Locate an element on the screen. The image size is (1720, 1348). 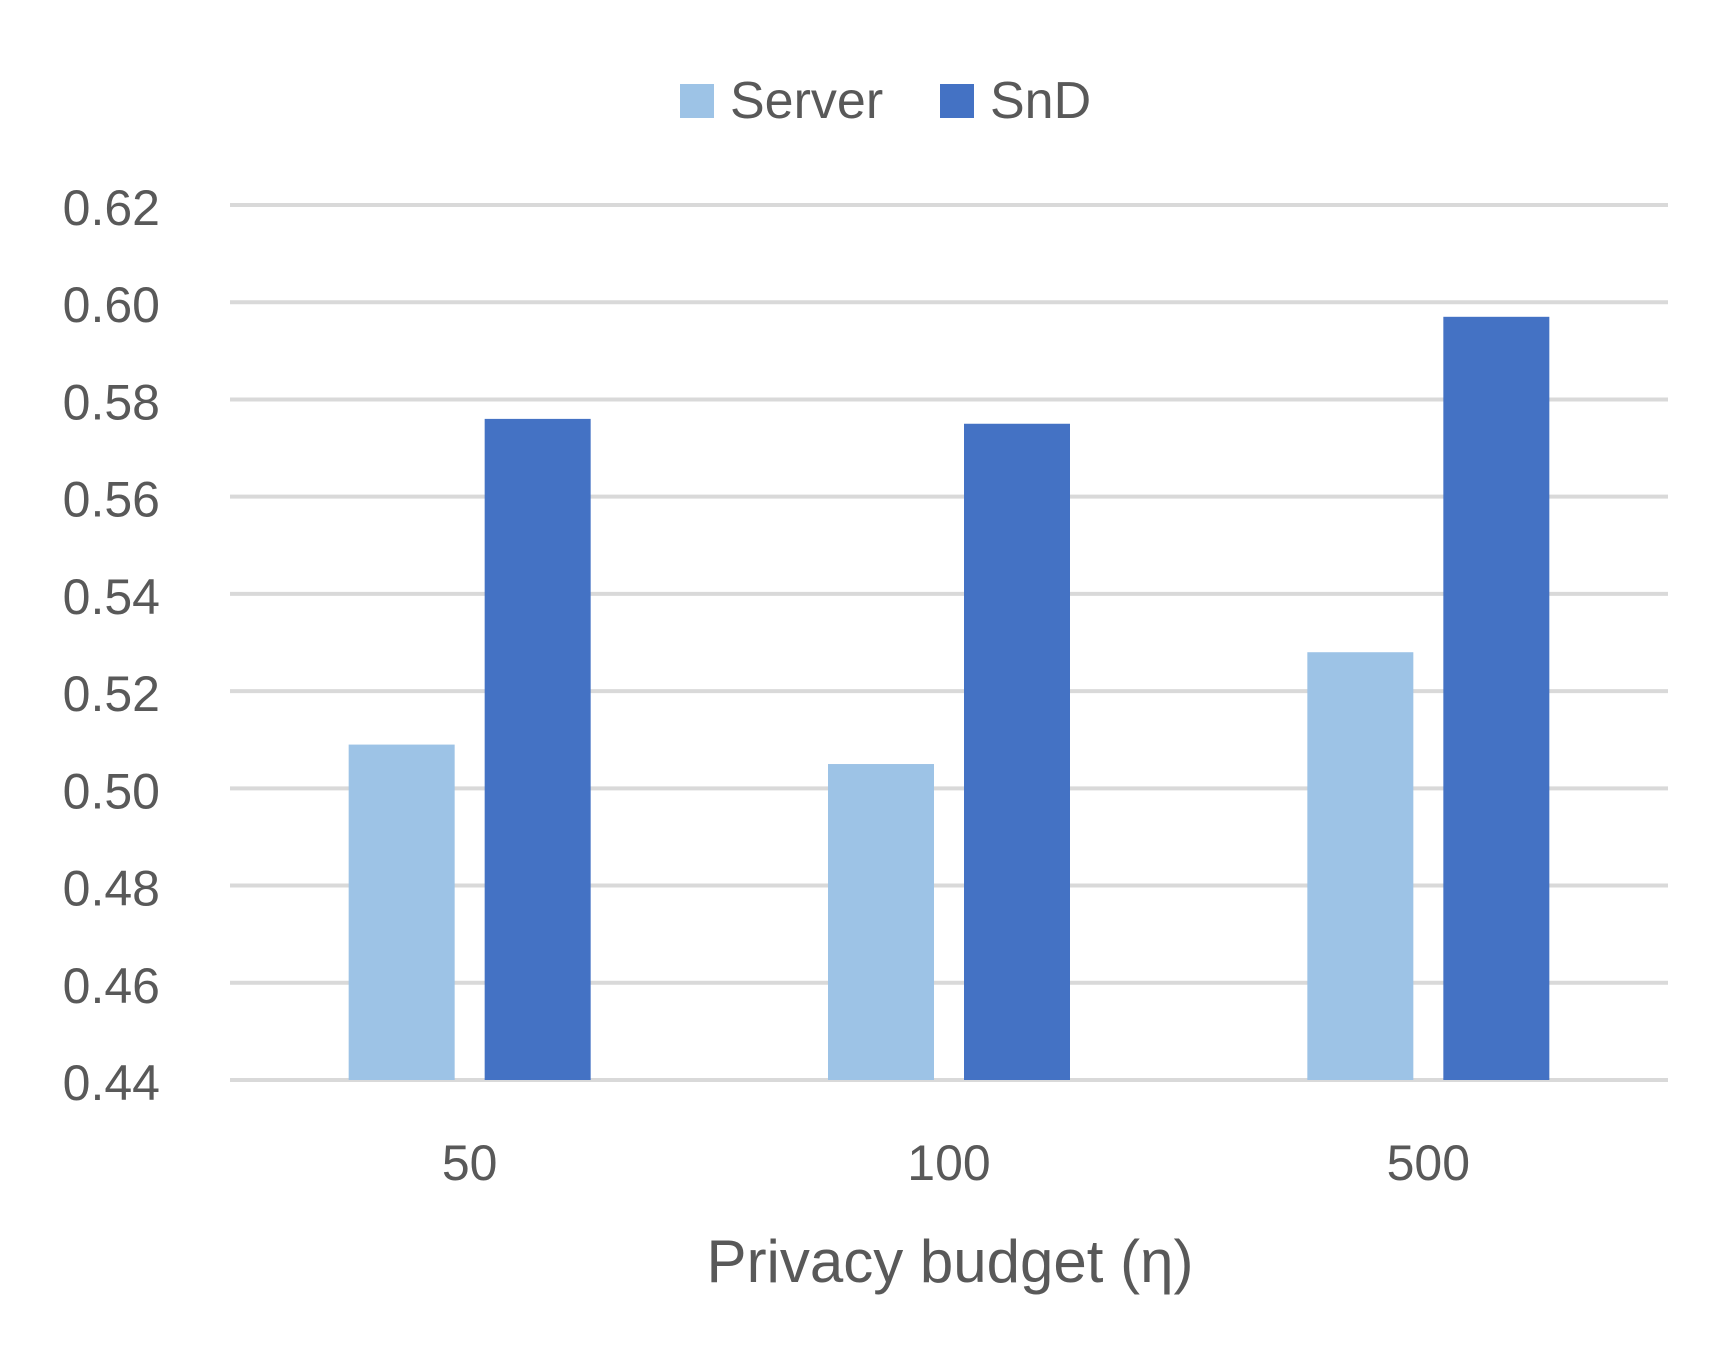
y-tick-label: 0.44 is located at coordinates (111, 1083).